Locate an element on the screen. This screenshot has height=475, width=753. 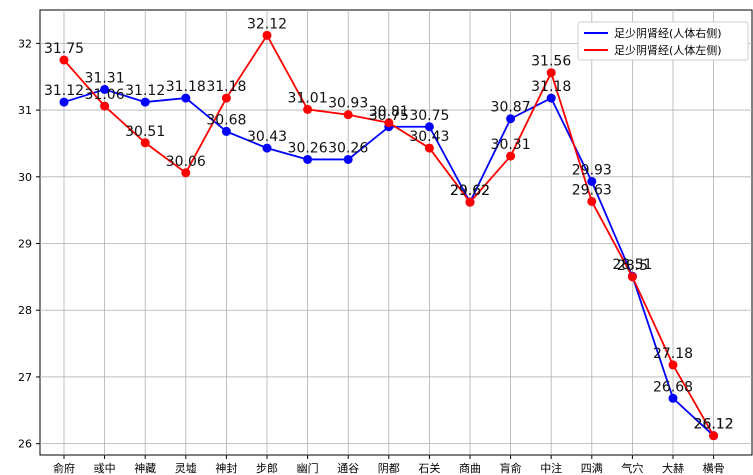
y-tick-label: 29 is located at coordinates (25, 244).